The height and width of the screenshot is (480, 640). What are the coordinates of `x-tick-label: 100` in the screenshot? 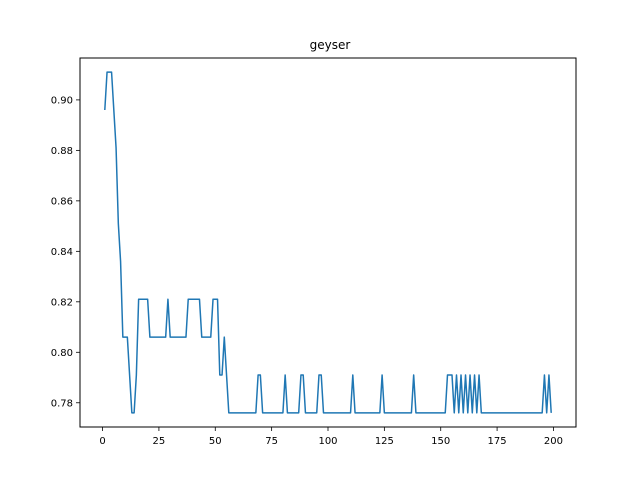 It's located at (327, 441).